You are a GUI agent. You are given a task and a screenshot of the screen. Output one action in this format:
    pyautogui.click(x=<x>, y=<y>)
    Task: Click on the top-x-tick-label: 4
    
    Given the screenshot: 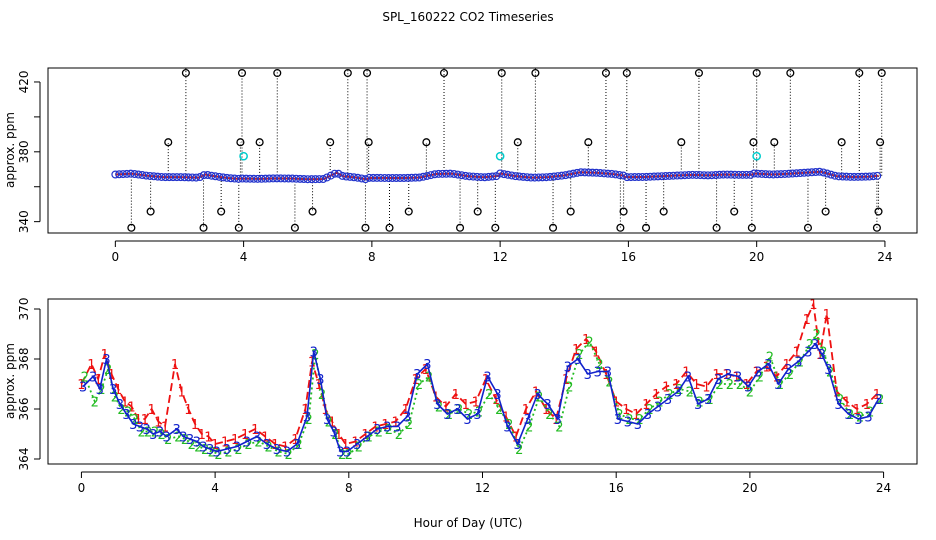 What is the action you would take?
    pyautogui.click(x=244, y=257)
    